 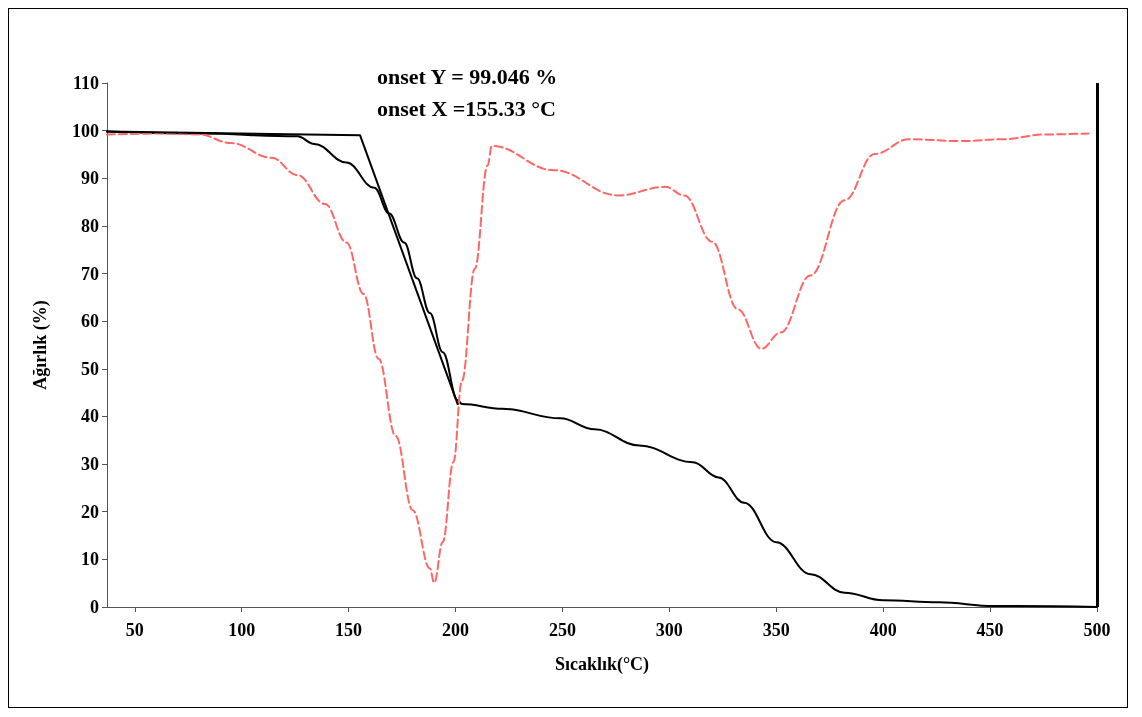 I want to click on y-tick-label: 10, so click(x=90, y=559).